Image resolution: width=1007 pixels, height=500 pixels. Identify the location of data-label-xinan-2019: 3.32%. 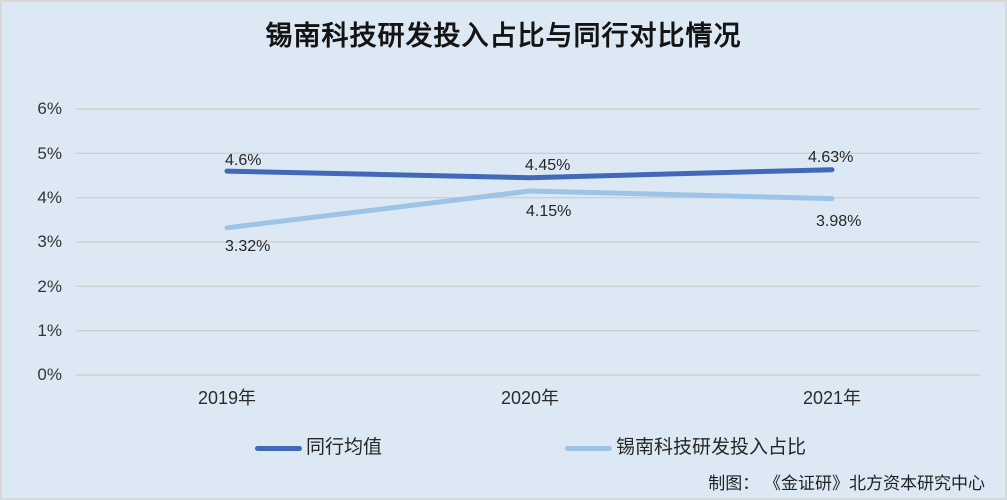
(248, 246).